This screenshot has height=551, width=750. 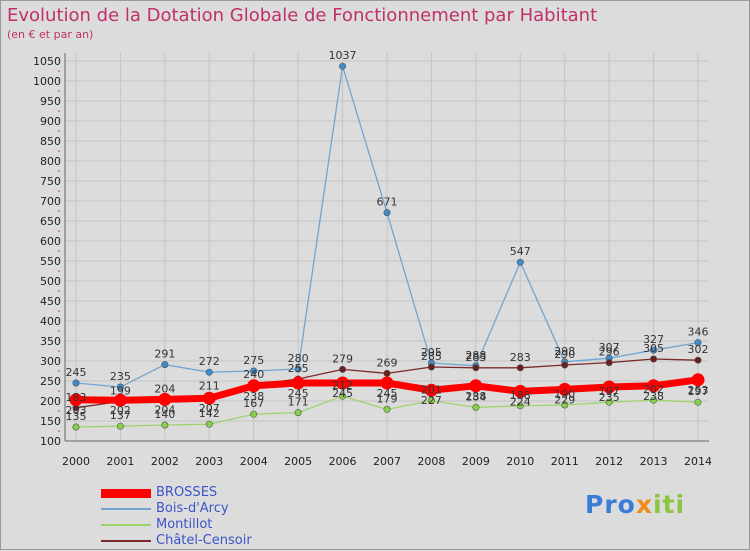 I want to click on logo-part-2: x, so click(x=644, y=504).